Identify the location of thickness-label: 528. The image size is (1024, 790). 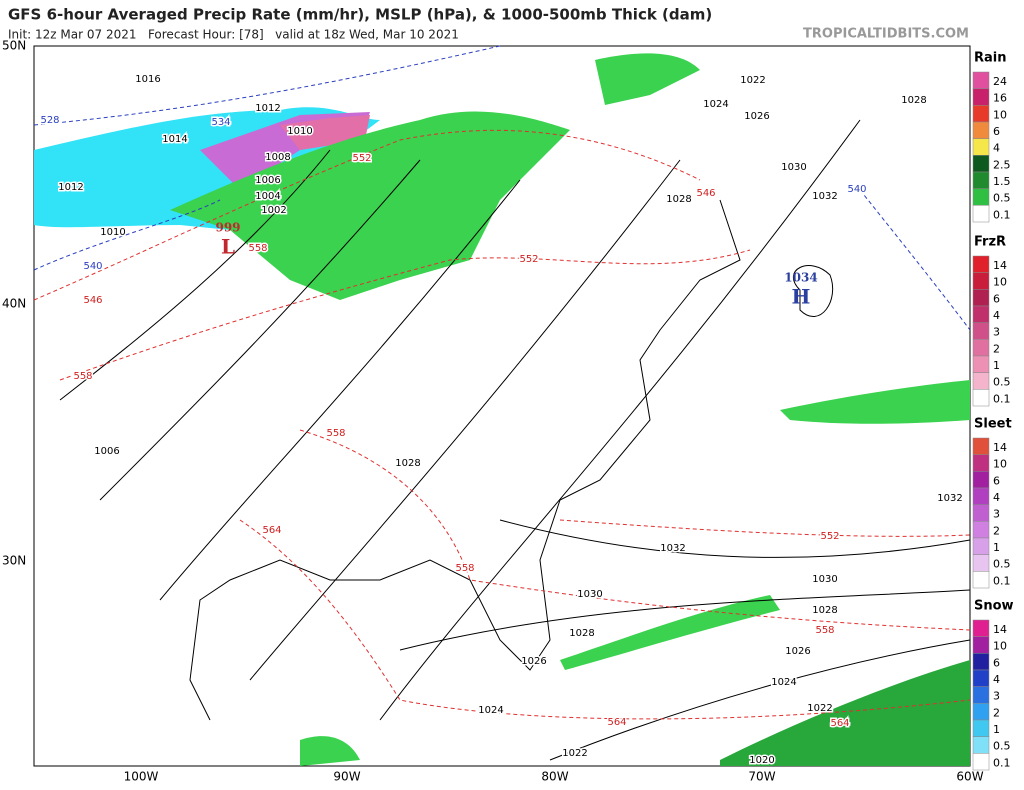
(49, 120).